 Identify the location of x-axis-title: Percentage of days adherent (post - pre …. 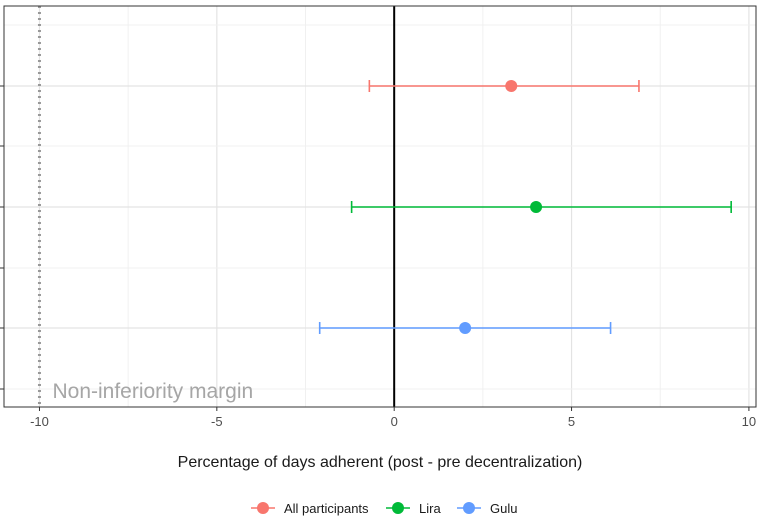
(380, 462).